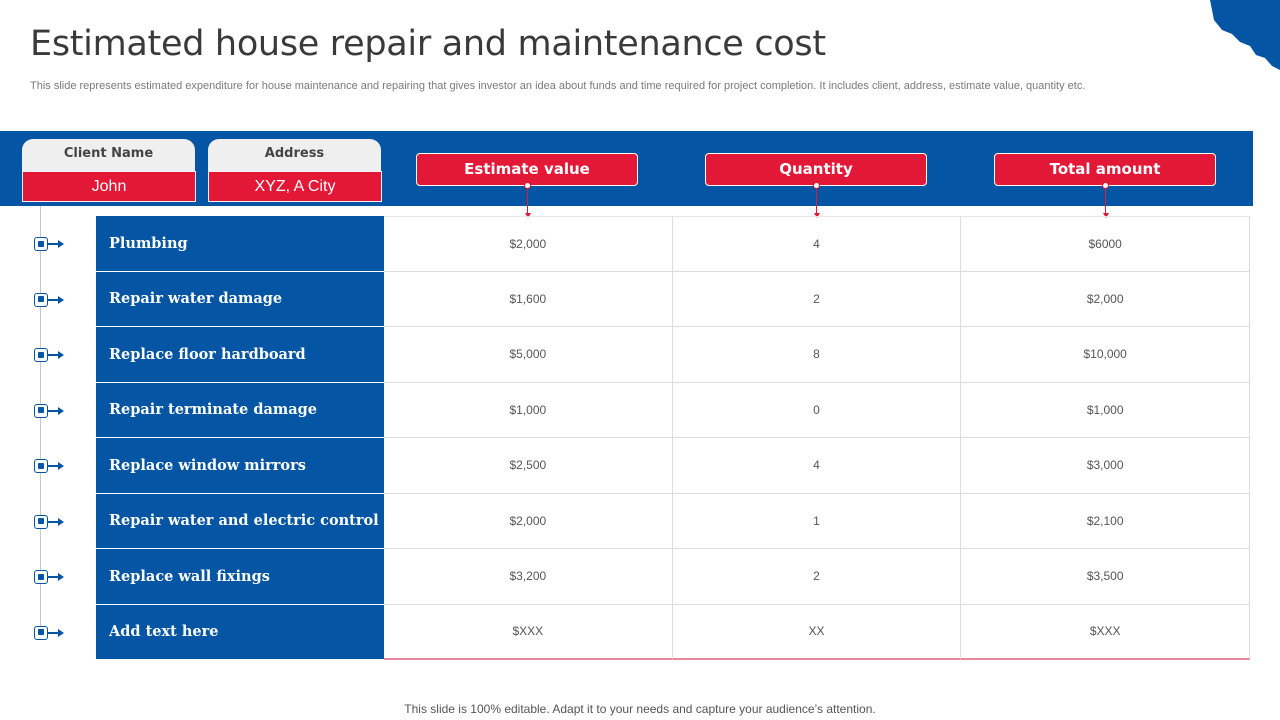 The width and height of the screenshot is (1280, 720). I want to click on total-cell: $2,000, so click(1105, 299).